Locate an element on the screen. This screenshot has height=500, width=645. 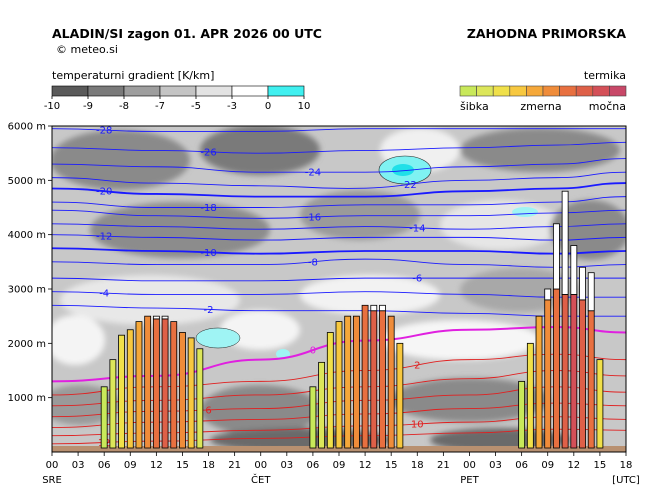
gradient-tick-label: -10 is located at coordinates (52, 106).